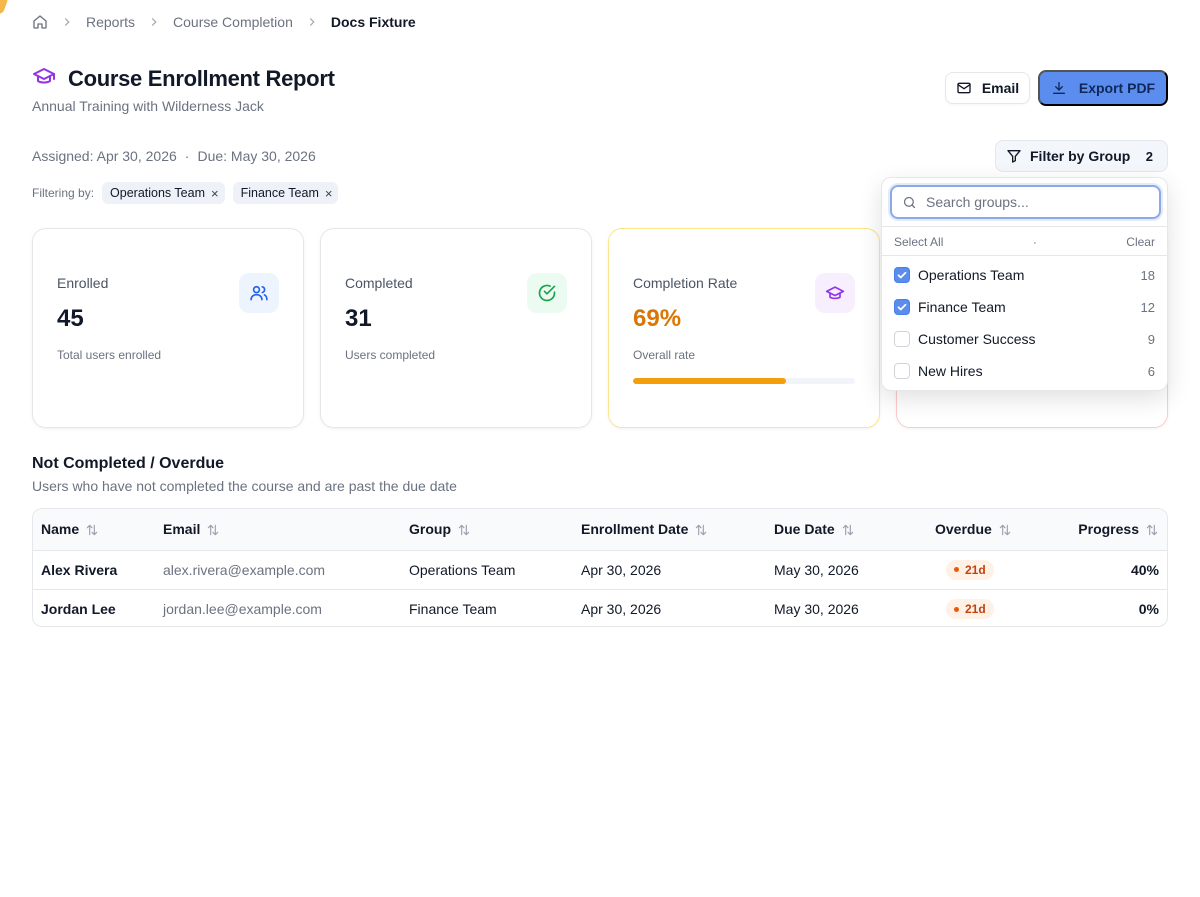 The height and width of the screenshot is (897, 1200). What do you see at coordinates (950, 371) in the screenshot?
I see `group-option-label: New Hires` at bounding box center [950, 371].